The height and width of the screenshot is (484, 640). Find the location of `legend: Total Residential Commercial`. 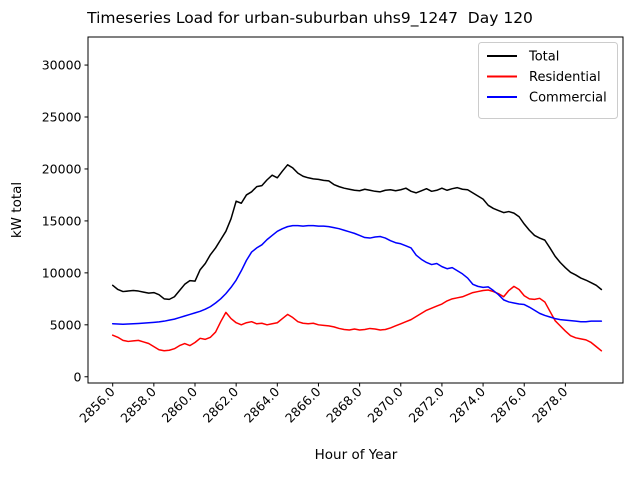

legend: Total Residential Commercial is located at coordinates (548, 80).